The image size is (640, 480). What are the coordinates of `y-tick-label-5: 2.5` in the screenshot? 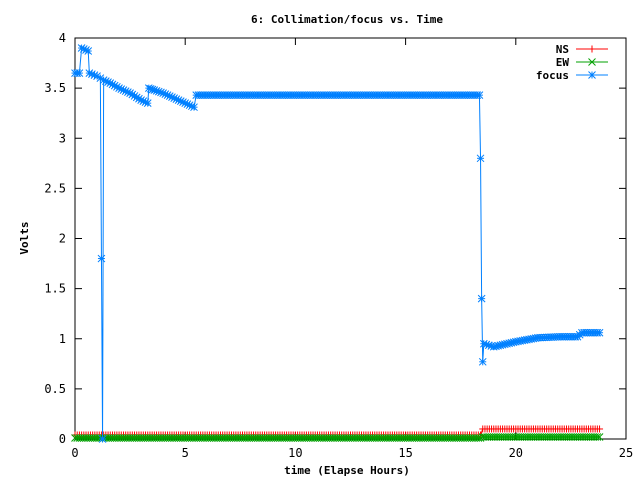 It's located at (55, 188).